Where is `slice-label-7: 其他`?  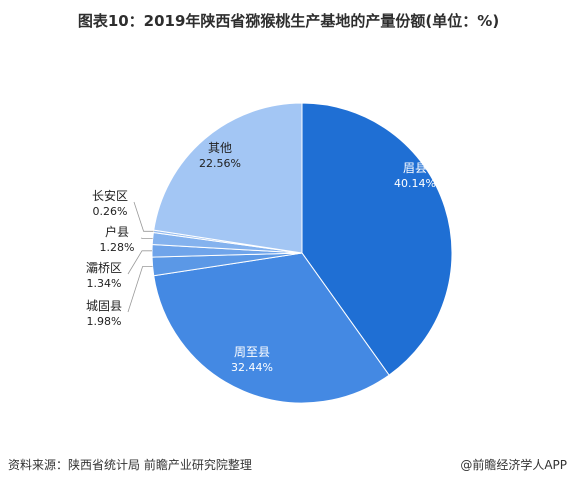 slice-label-7: 其他 is located at coordinates (220, 148).